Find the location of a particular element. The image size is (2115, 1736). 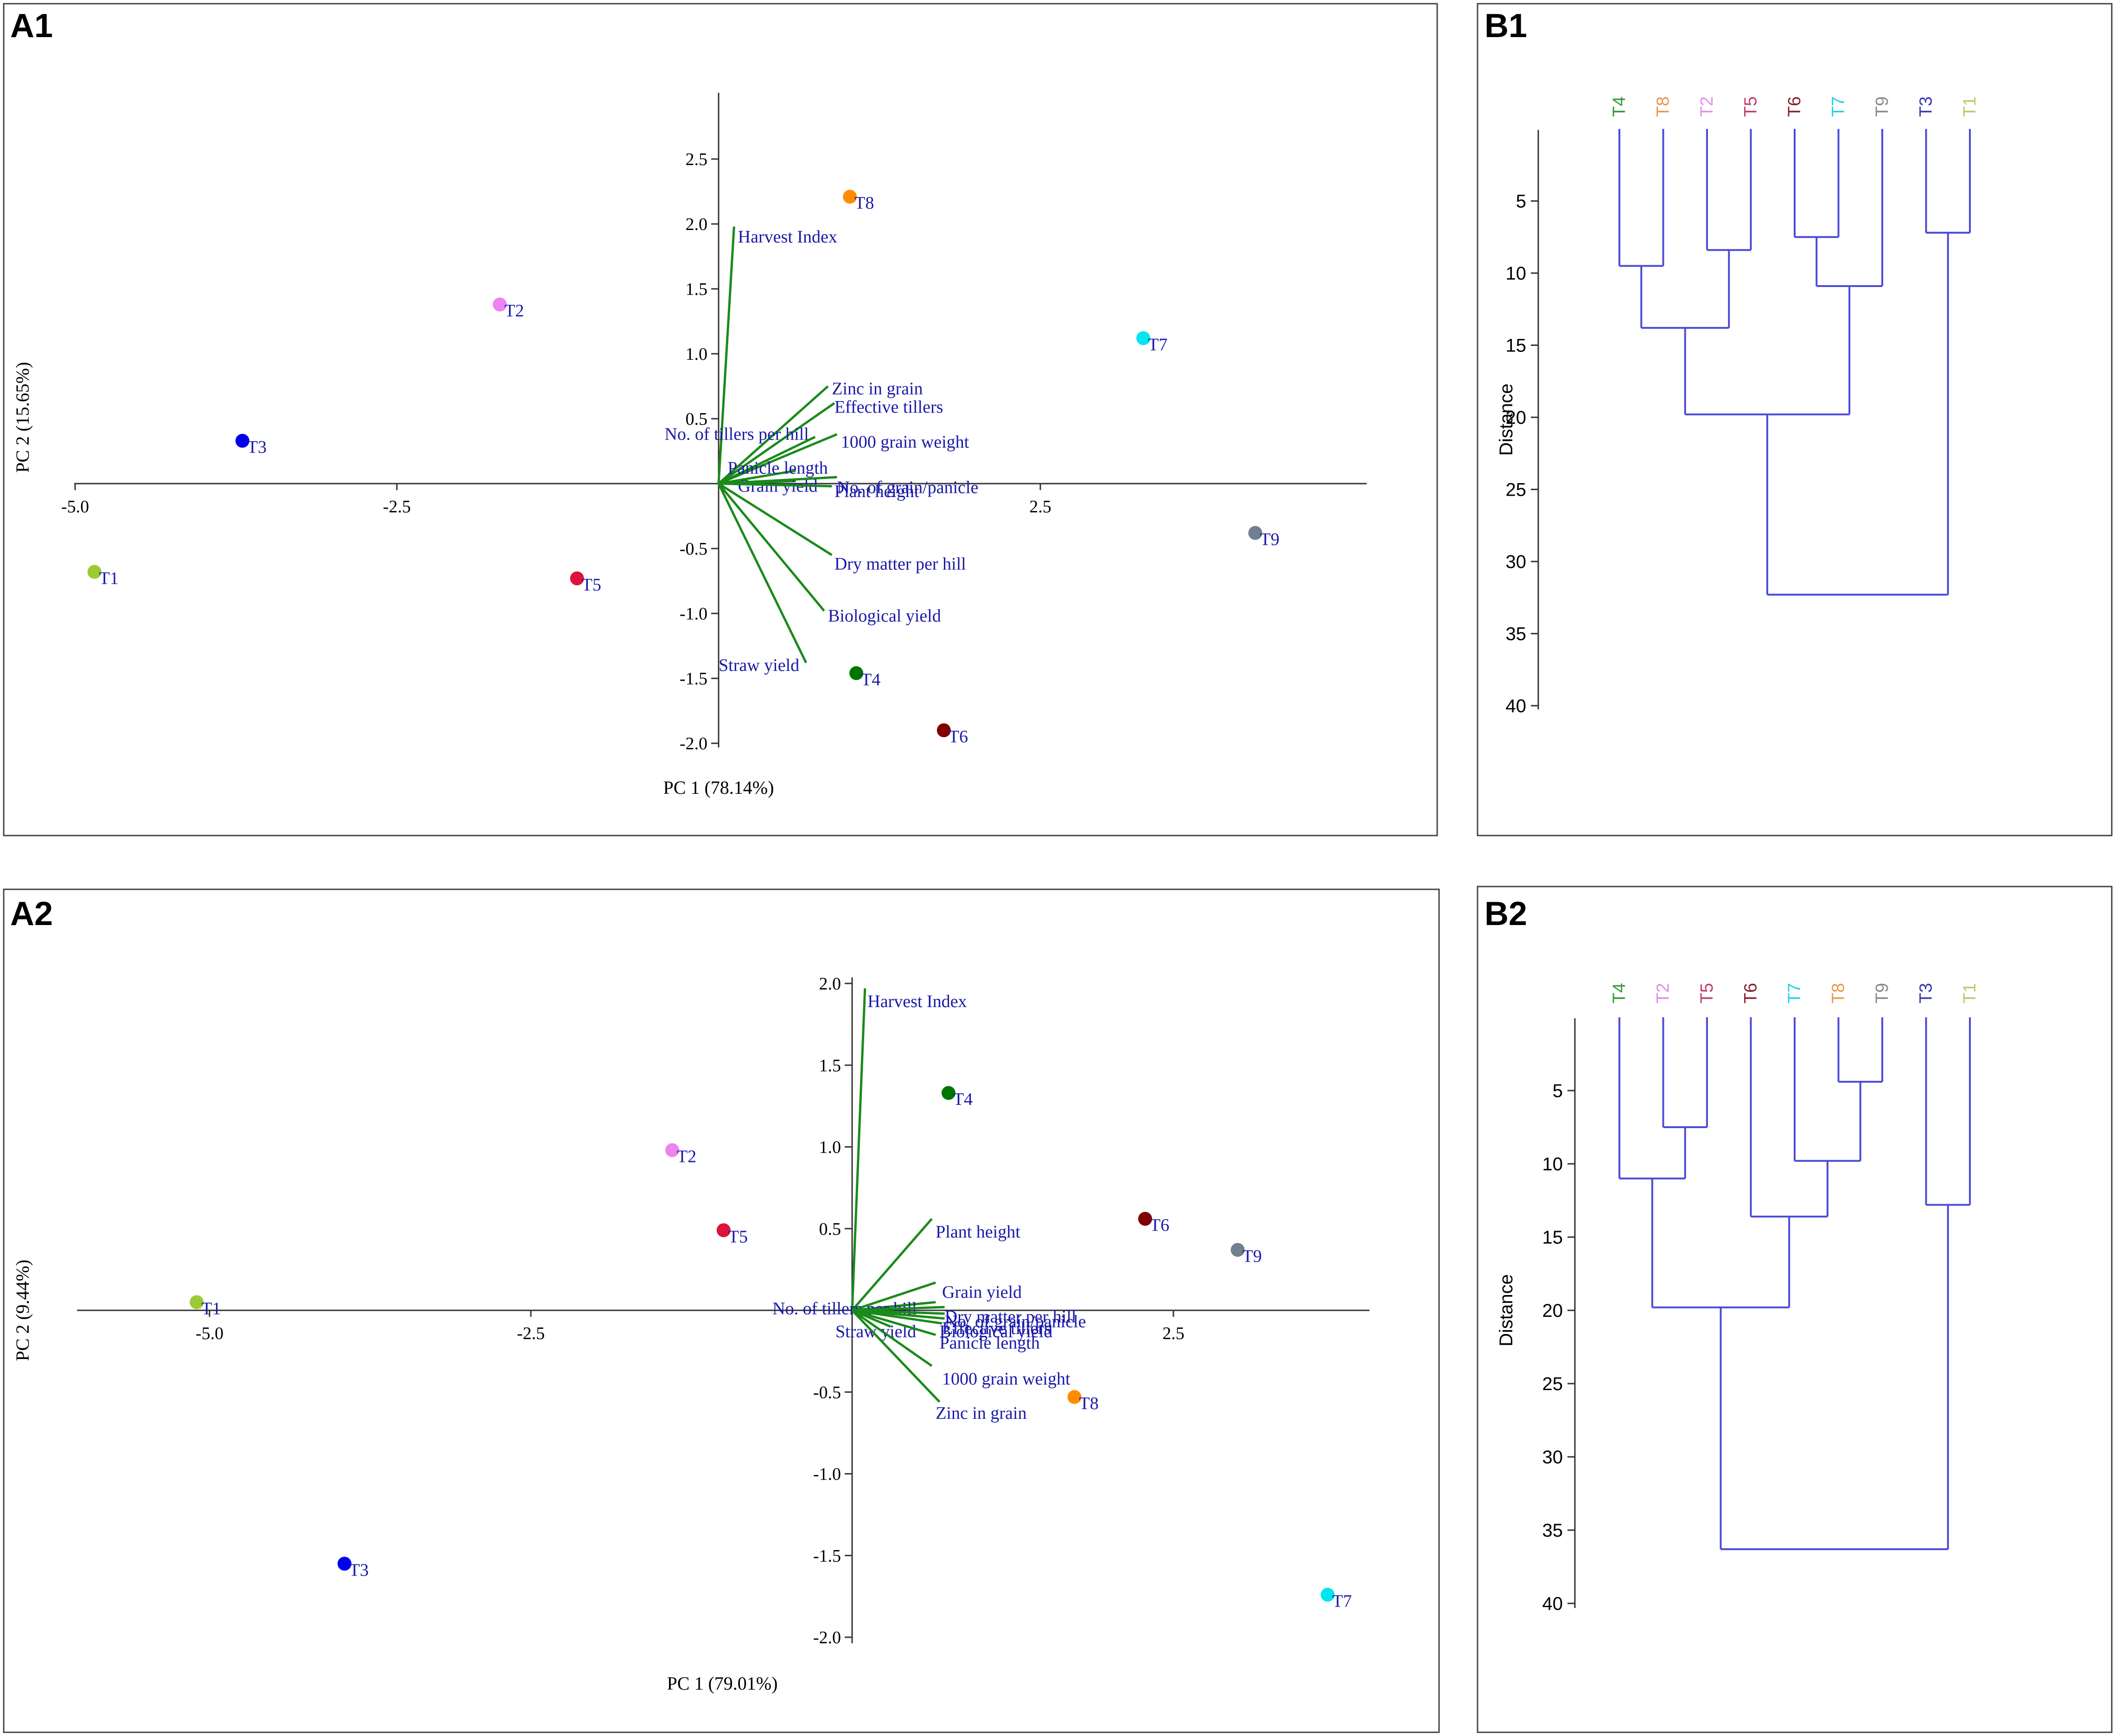

loading-label: No. of tillers per hill is located at coordinates (736, 435).